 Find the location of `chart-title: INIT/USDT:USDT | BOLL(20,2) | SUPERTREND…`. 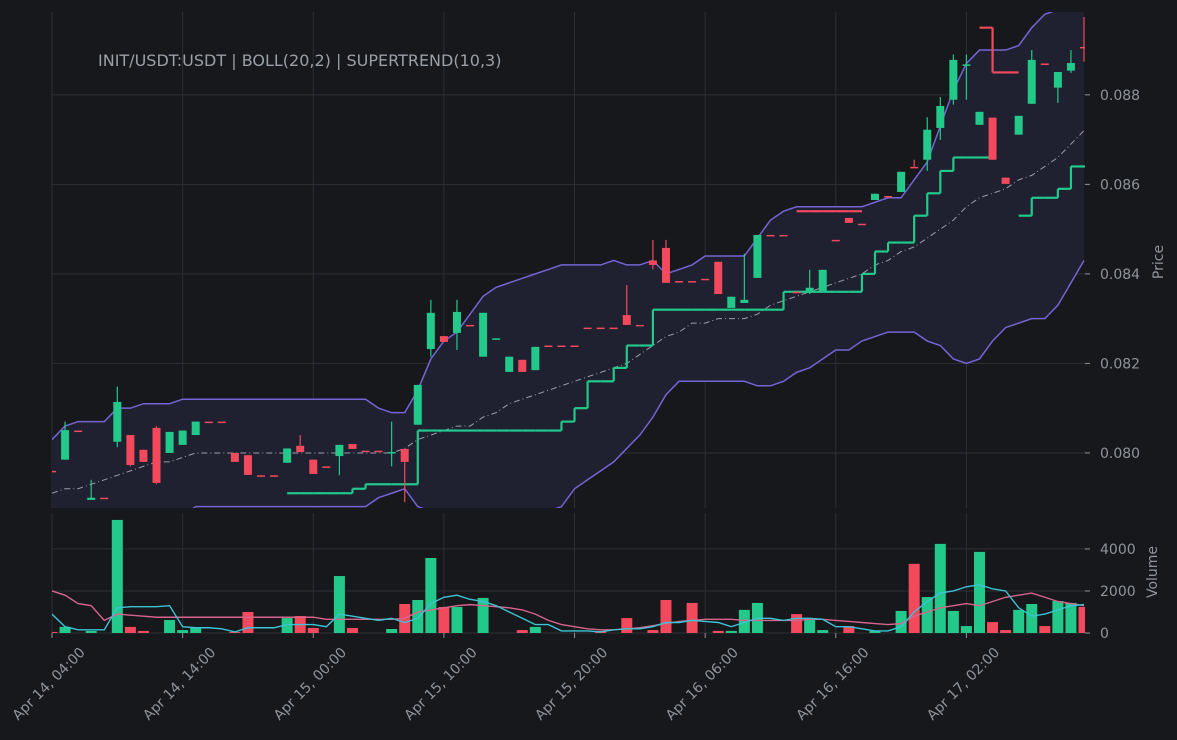

chart-title: INIT/USDT:USDT | BOLL(20,2) | SUPERTREND… is located at coordinates (299, 60).